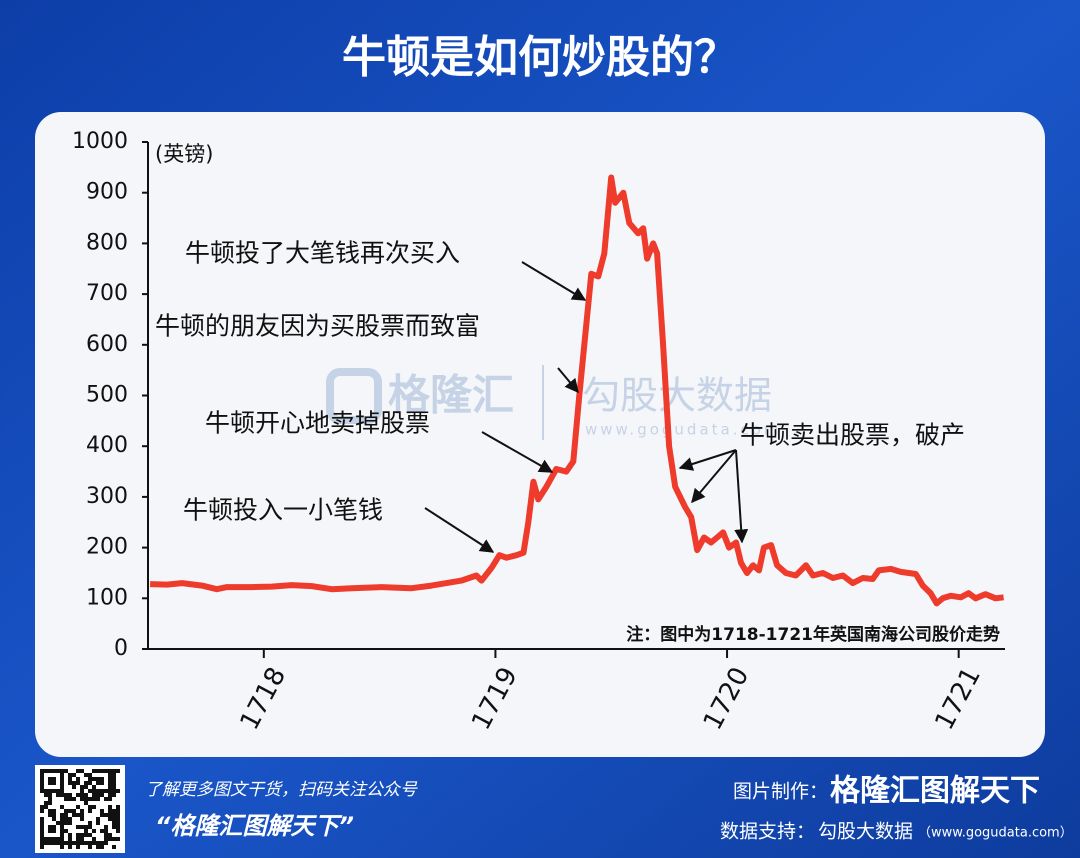  I want to click on made-label: 图片制作：, so click(780, 792).